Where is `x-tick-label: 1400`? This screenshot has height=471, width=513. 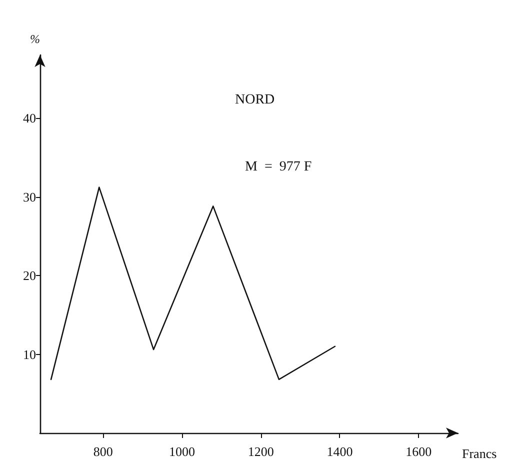 x-tick-label: 1400 is located at coordinates (339, 451).